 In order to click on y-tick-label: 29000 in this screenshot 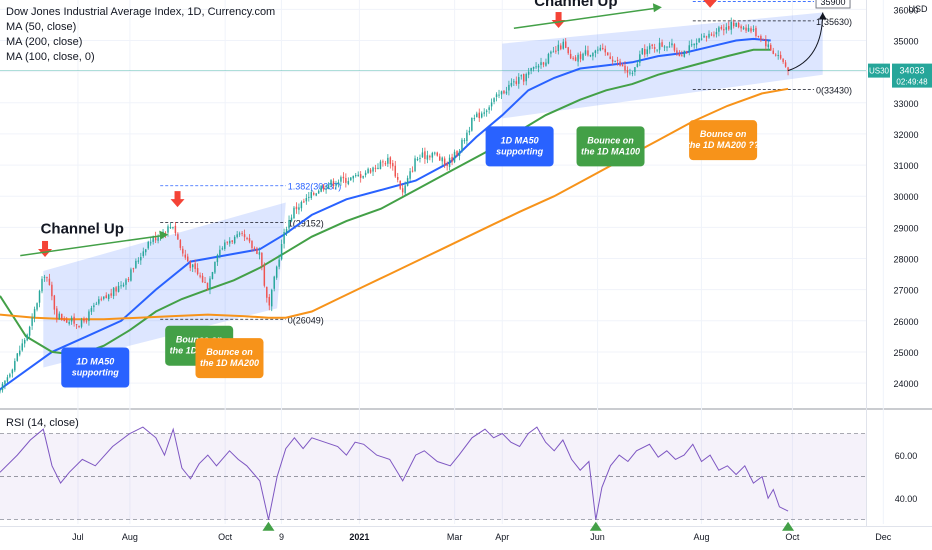, I will do `click(905, 228)`.